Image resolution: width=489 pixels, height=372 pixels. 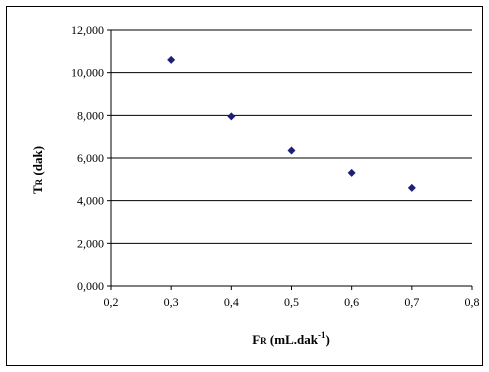 What do you see at coordinates (87, 73) in the screenshot?
I see `y-tick-label: 10,000` at bounding box center [87, 73].